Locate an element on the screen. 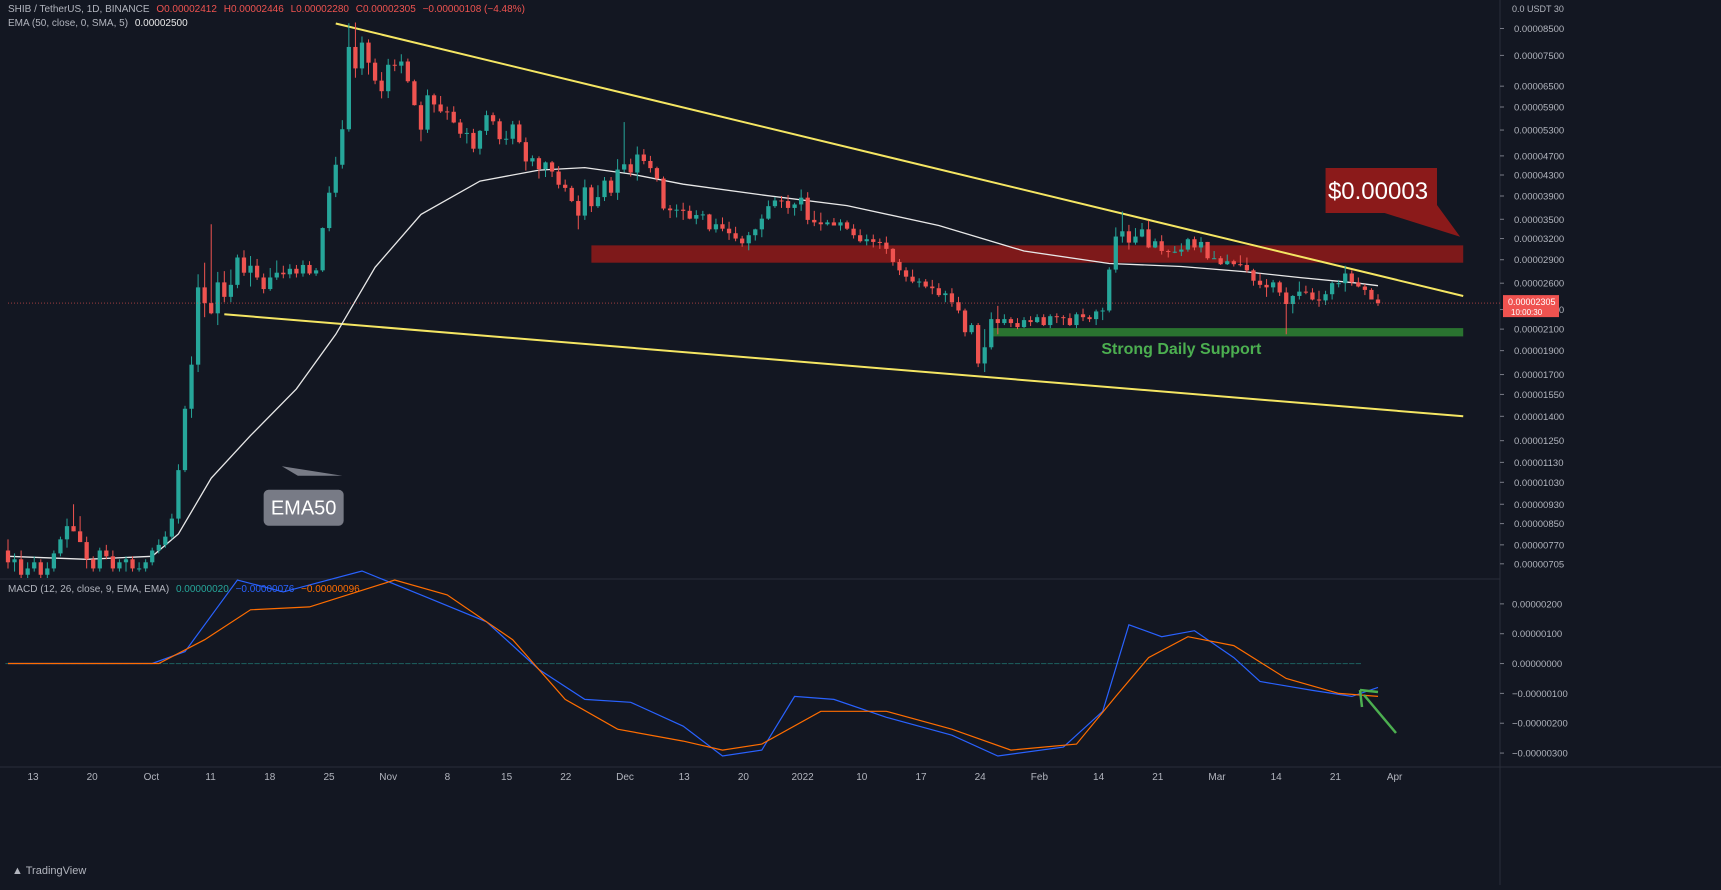 This screenshot has width=1721, height=890. time-tick-label: 13 is located at coordinates (685, 777).